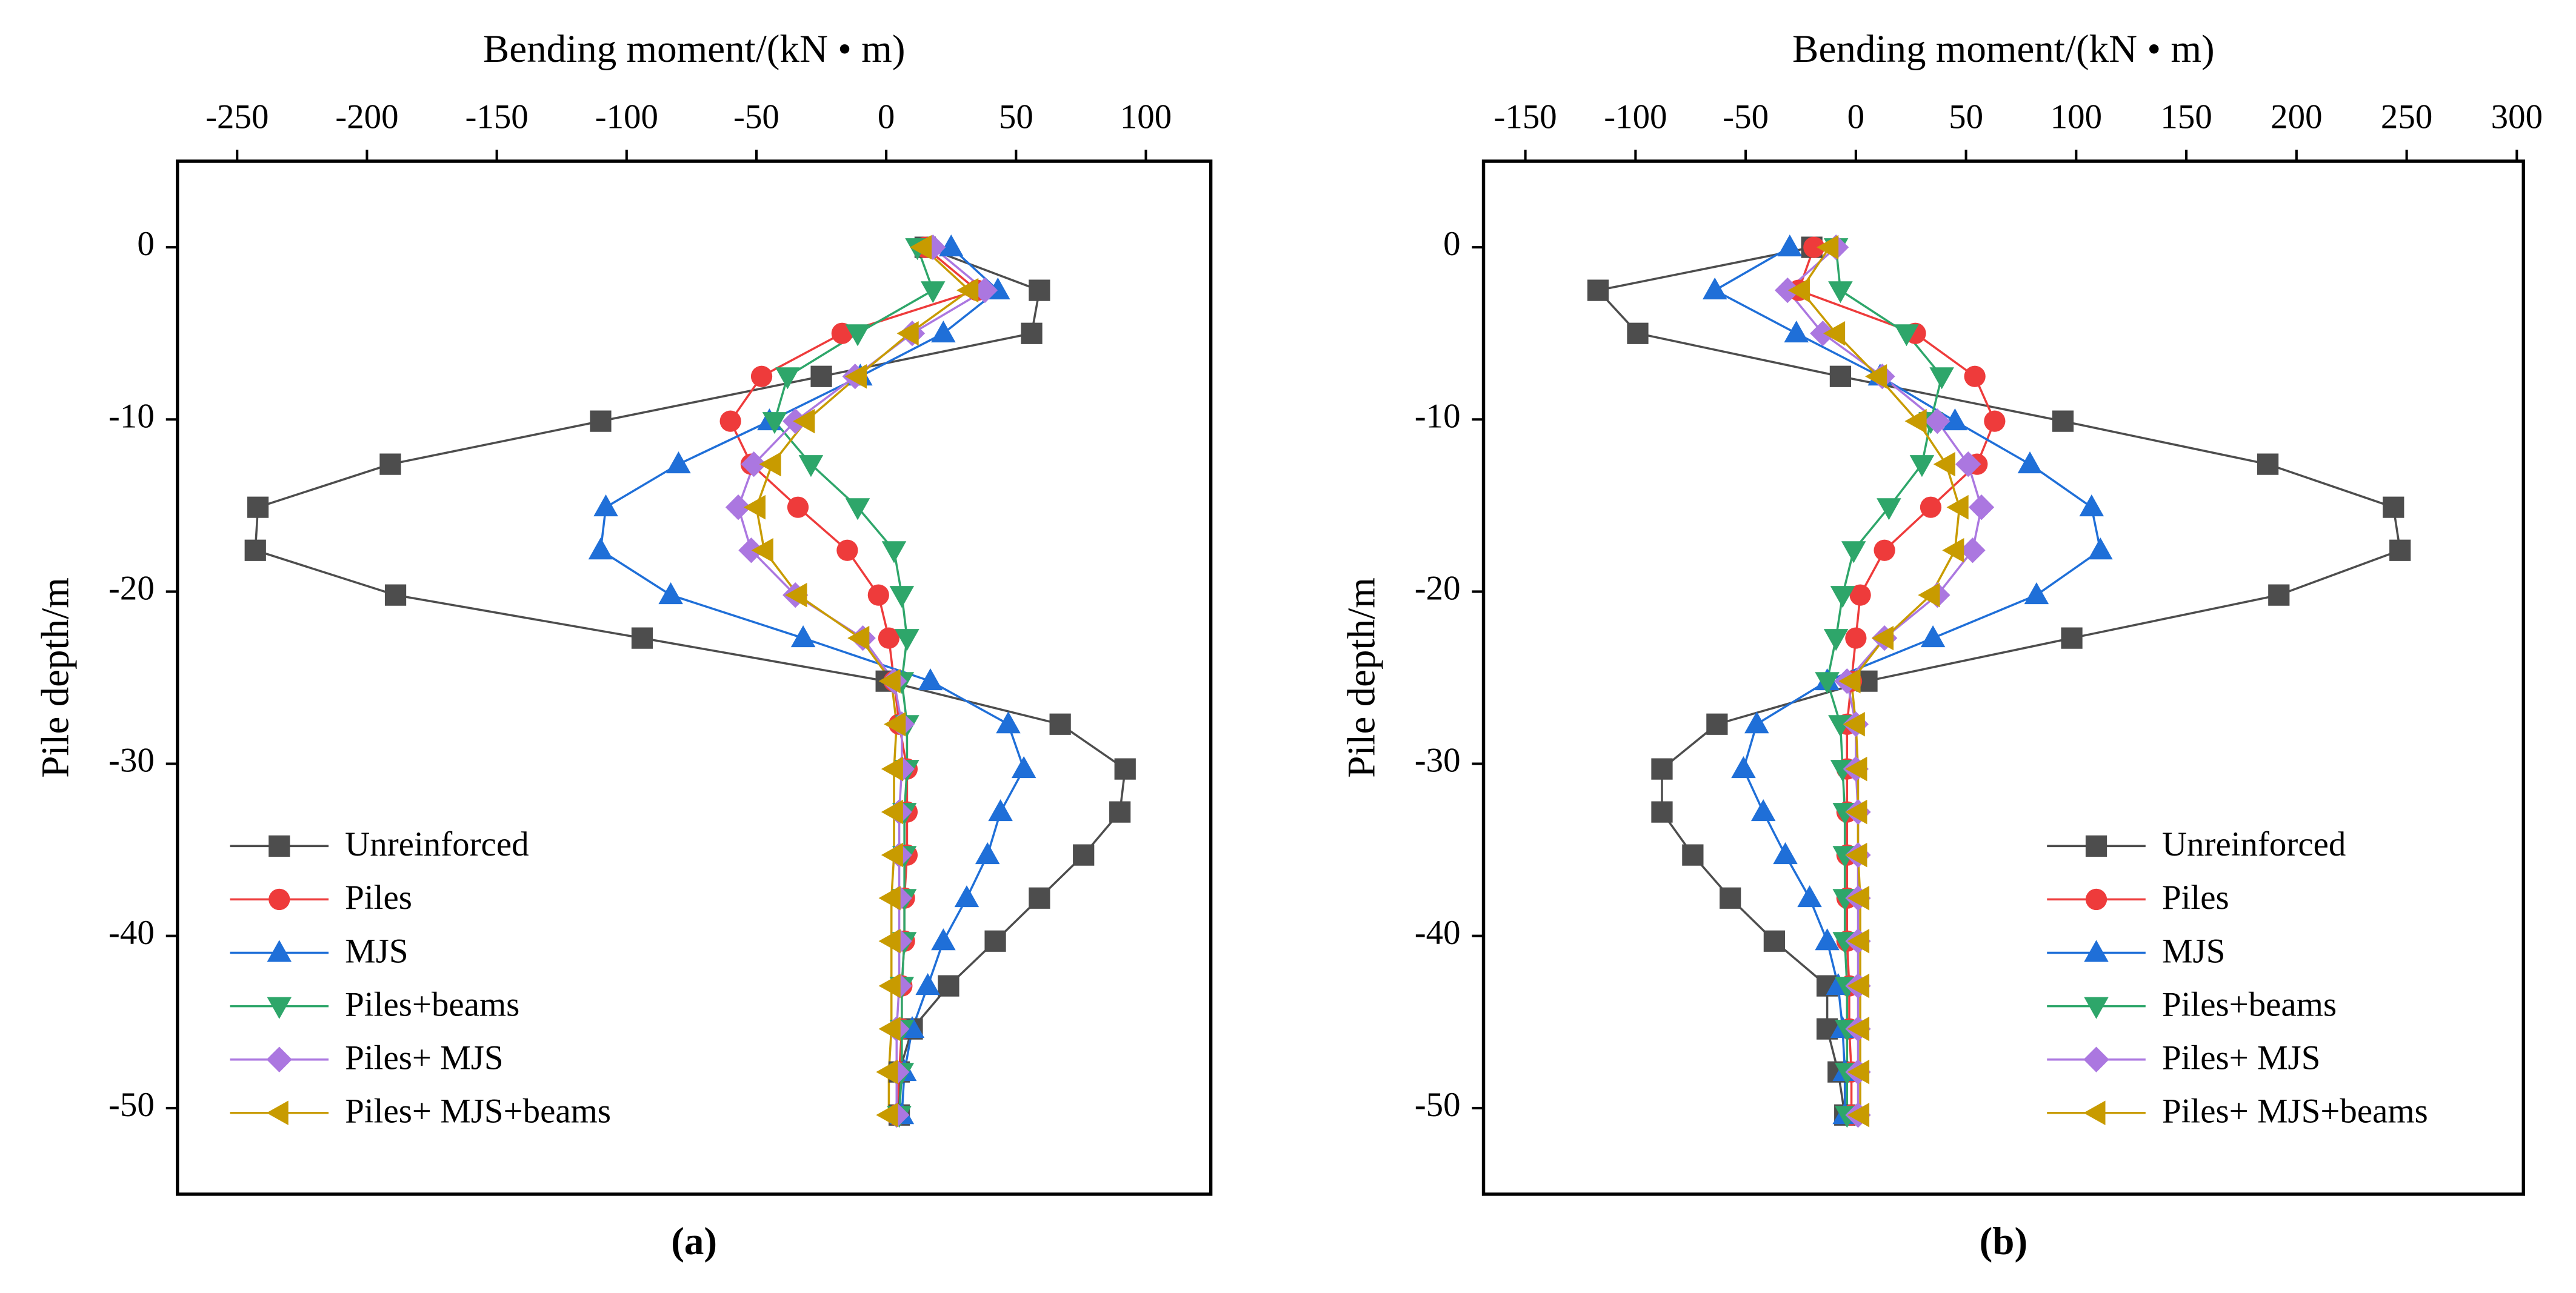  Describe the element at coordinates (131, 933) in the screenshot. I see `y-tick-label: -40` at that location.